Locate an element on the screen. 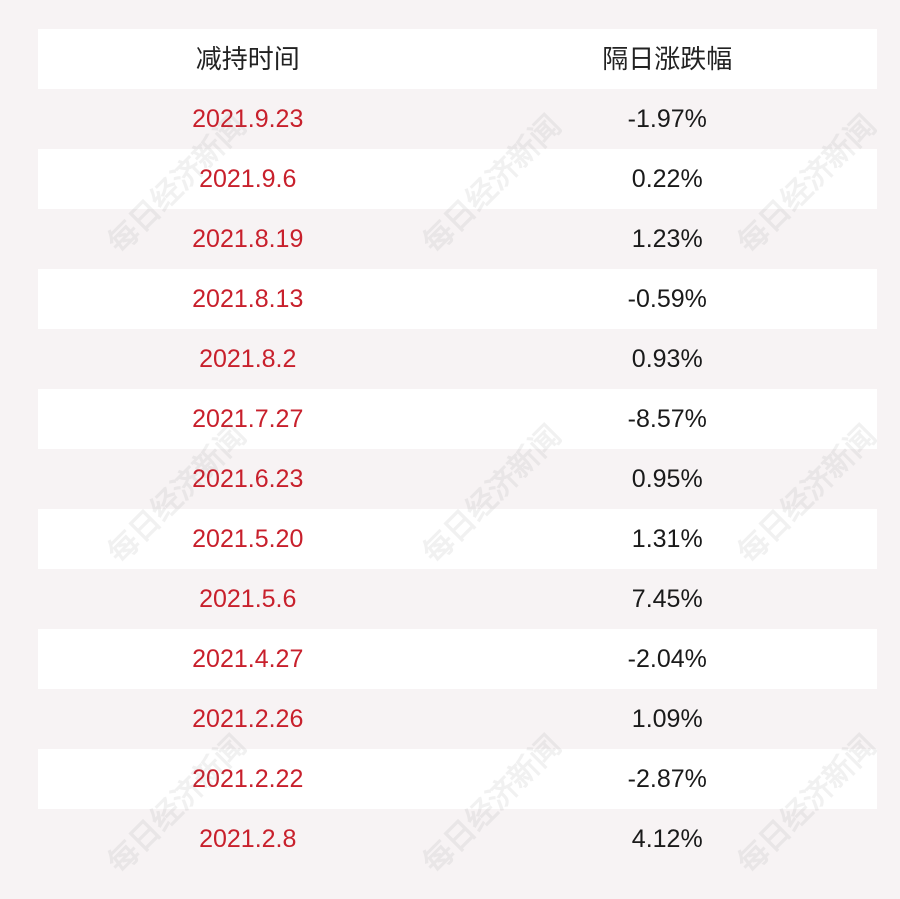  change-cell: 1.09% is located at coordinates (667, 719).